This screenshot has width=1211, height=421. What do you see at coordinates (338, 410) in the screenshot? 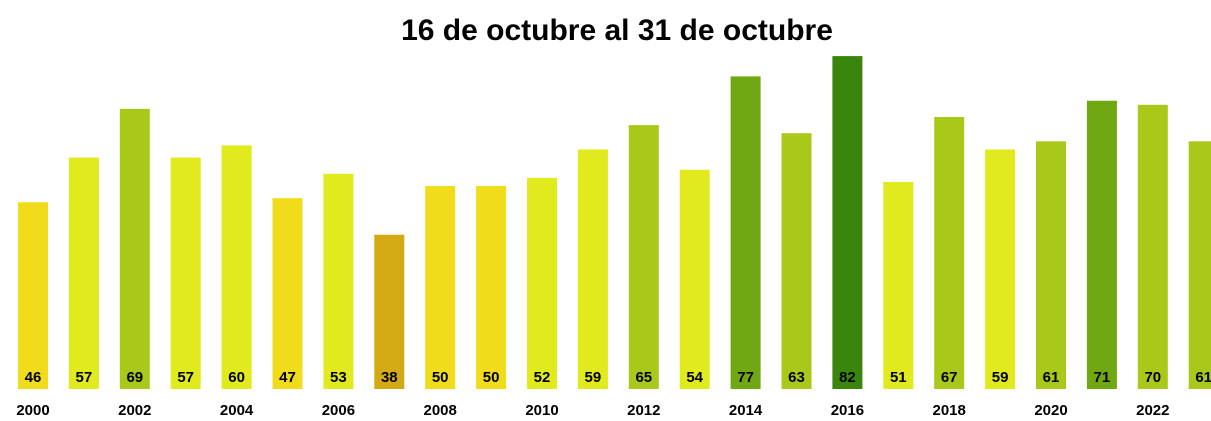
I see `x-tick-label: 2006` at bounding box center [338, 410].